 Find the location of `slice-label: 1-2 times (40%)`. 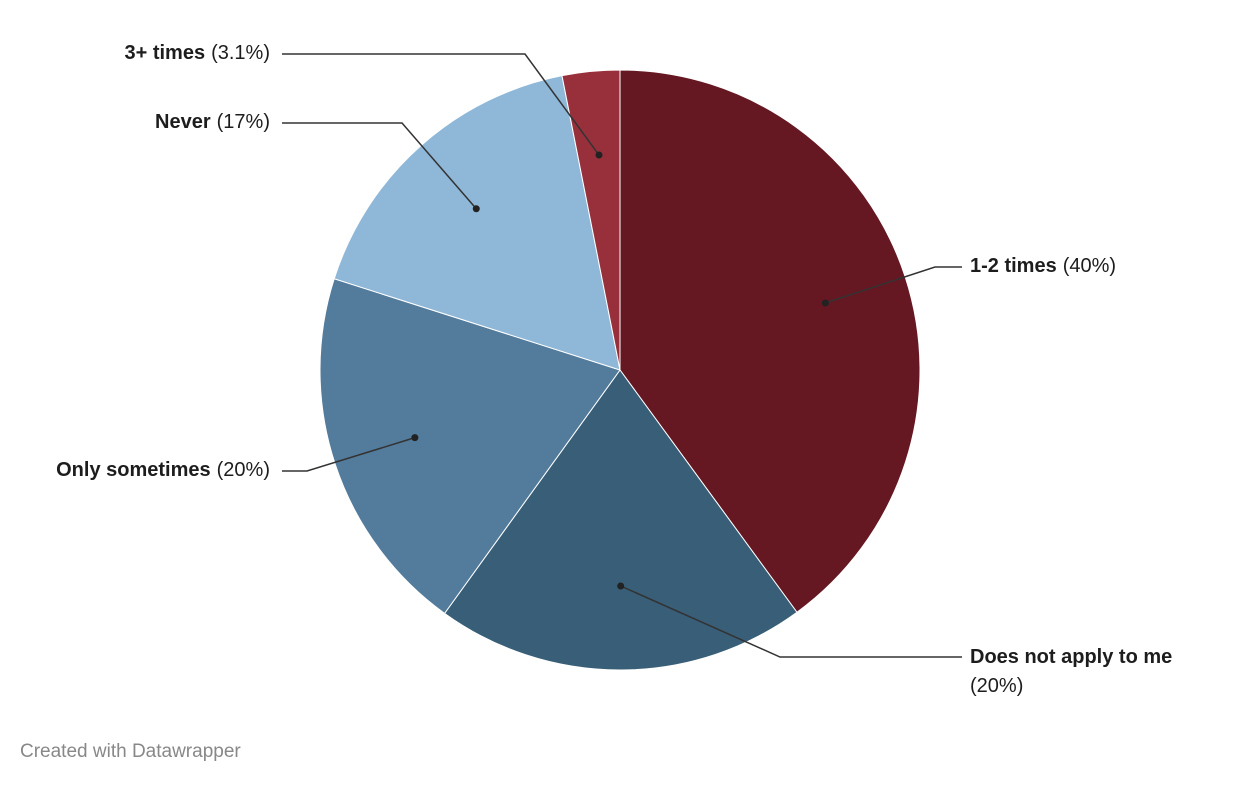

slice-label: 1-2 times (40%) is located at coordinates (1043, 266).